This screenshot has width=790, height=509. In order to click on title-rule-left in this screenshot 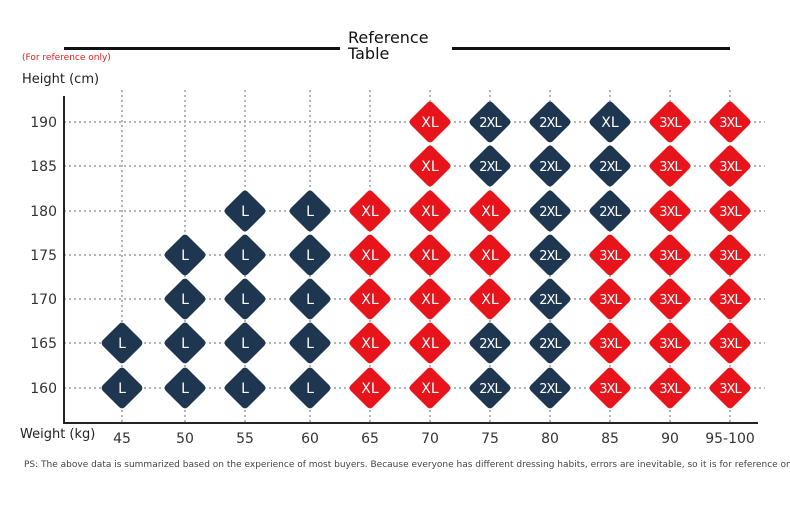, I will do `click(202, 48)`.